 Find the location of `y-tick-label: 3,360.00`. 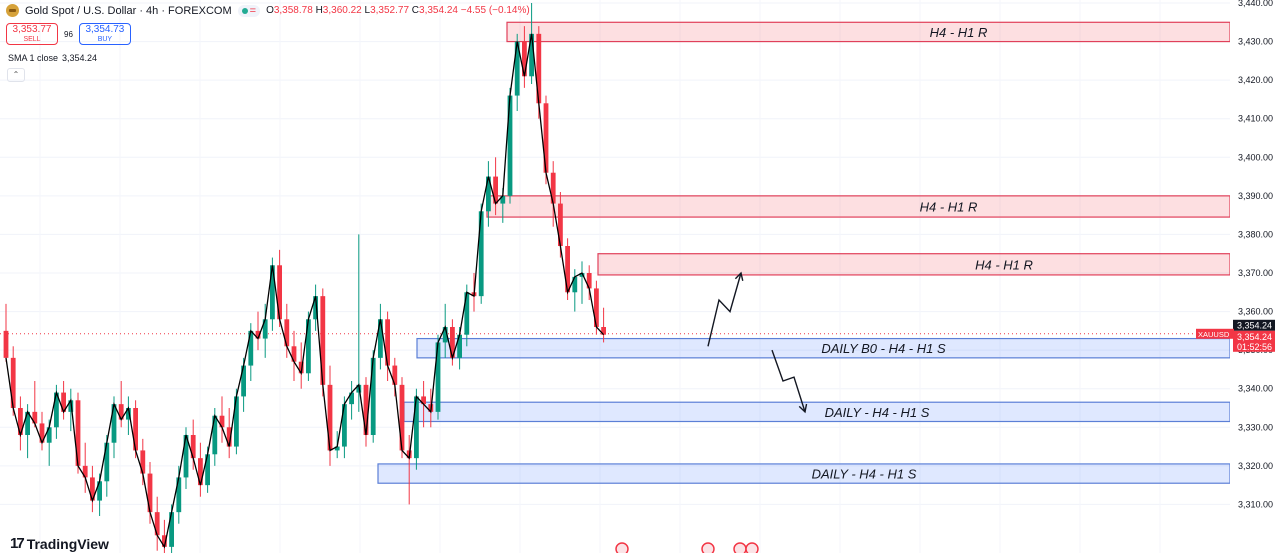

y-tick-label: 3,360.00 is located at coordinates (1255, 312).